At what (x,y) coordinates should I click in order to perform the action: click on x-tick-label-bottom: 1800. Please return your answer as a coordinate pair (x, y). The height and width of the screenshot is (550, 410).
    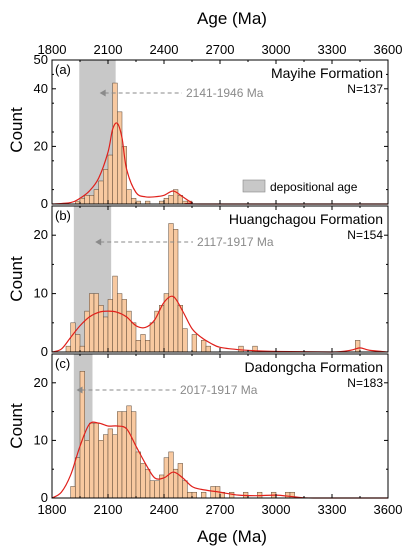
    Looking at the image, I should click on (52, 509).